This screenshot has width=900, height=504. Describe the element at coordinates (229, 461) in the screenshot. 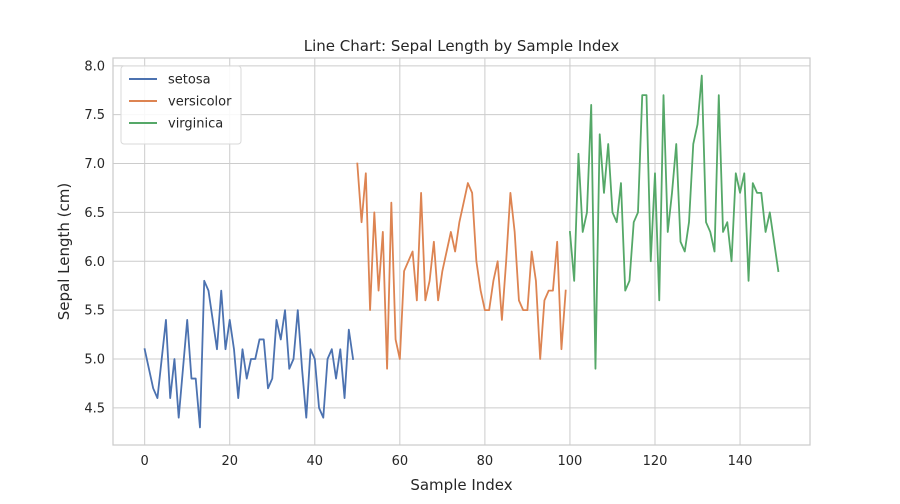

I see `x-tick-label: 20` at that location.